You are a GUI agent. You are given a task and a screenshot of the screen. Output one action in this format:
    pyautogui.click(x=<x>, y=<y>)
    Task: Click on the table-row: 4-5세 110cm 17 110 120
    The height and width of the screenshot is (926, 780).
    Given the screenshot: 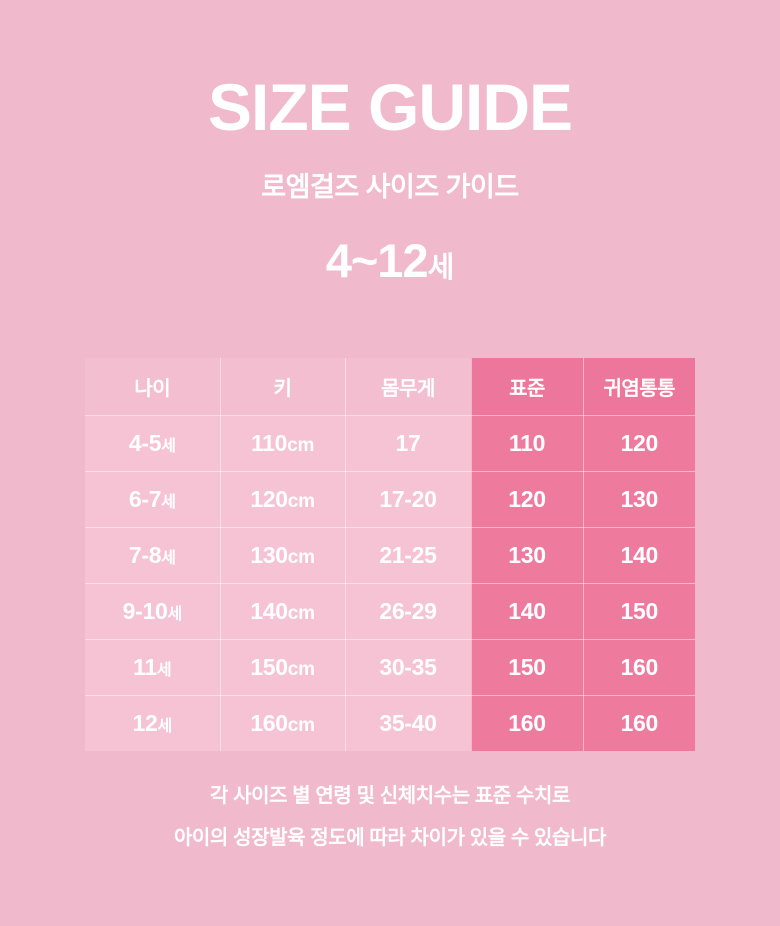 What is the action you would take?
    pyautogui.click(x=390, y=443)
    